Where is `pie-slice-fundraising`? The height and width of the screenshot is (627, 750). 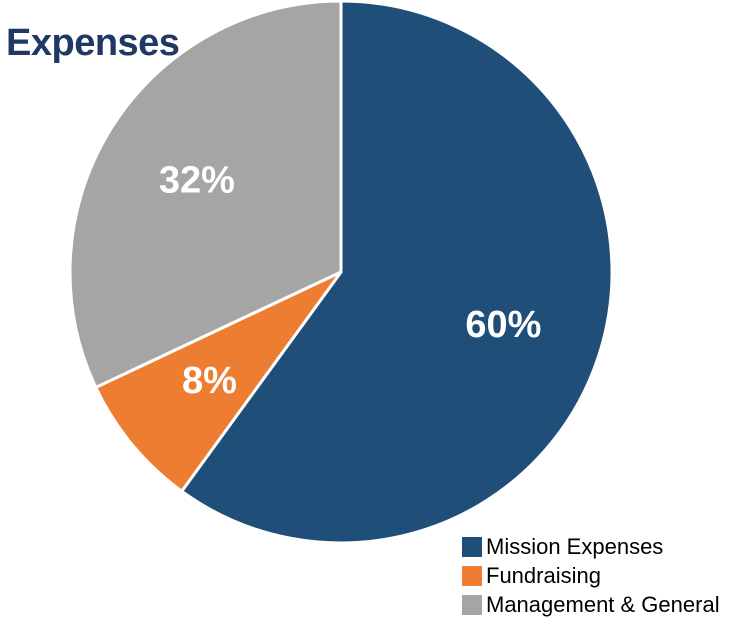 pie-slice-fundraising is located at coordinates (218, 381).